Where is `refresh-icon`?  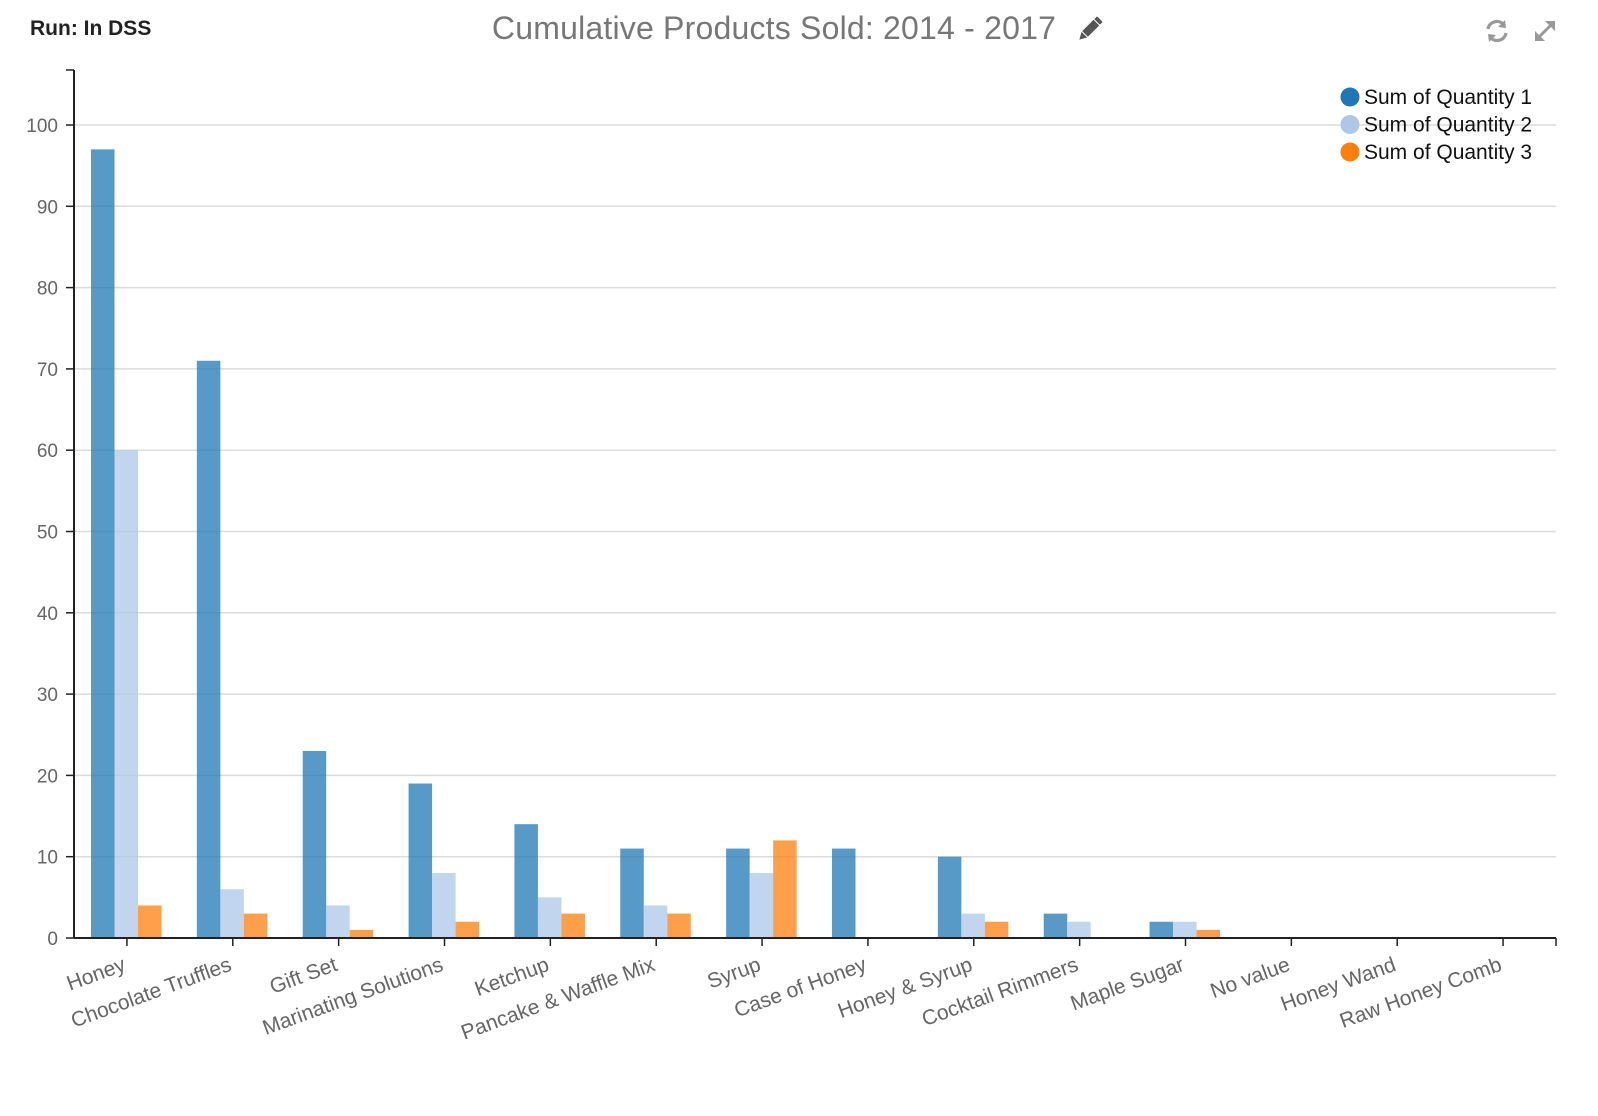
refresh-icon is located at coordinates (1497, 31).